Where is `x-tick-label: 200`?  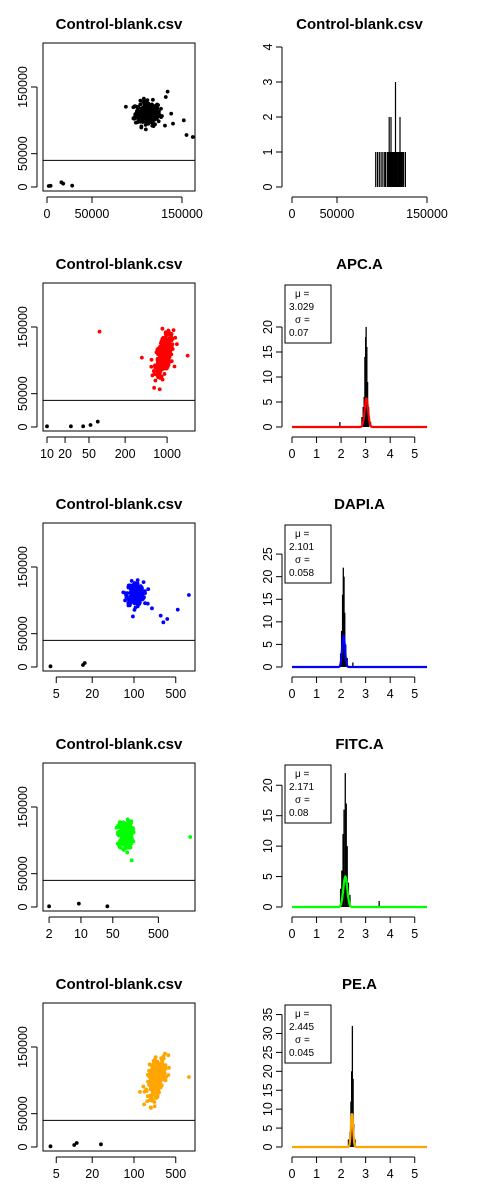
x-tick-label: 200 is located at coordinates (125, 454).